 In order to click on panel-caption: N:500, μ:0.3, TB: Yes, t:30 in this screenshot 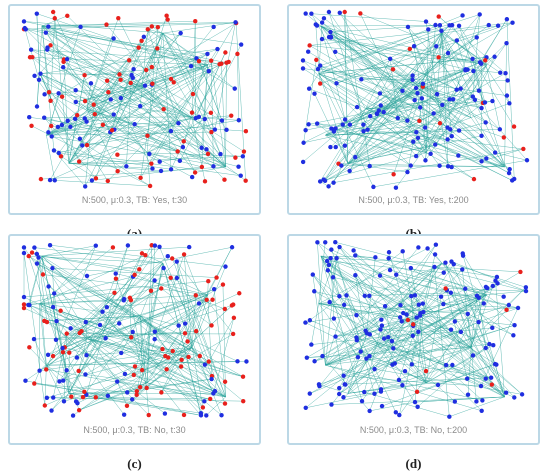, I will do `click(134, 200)`.